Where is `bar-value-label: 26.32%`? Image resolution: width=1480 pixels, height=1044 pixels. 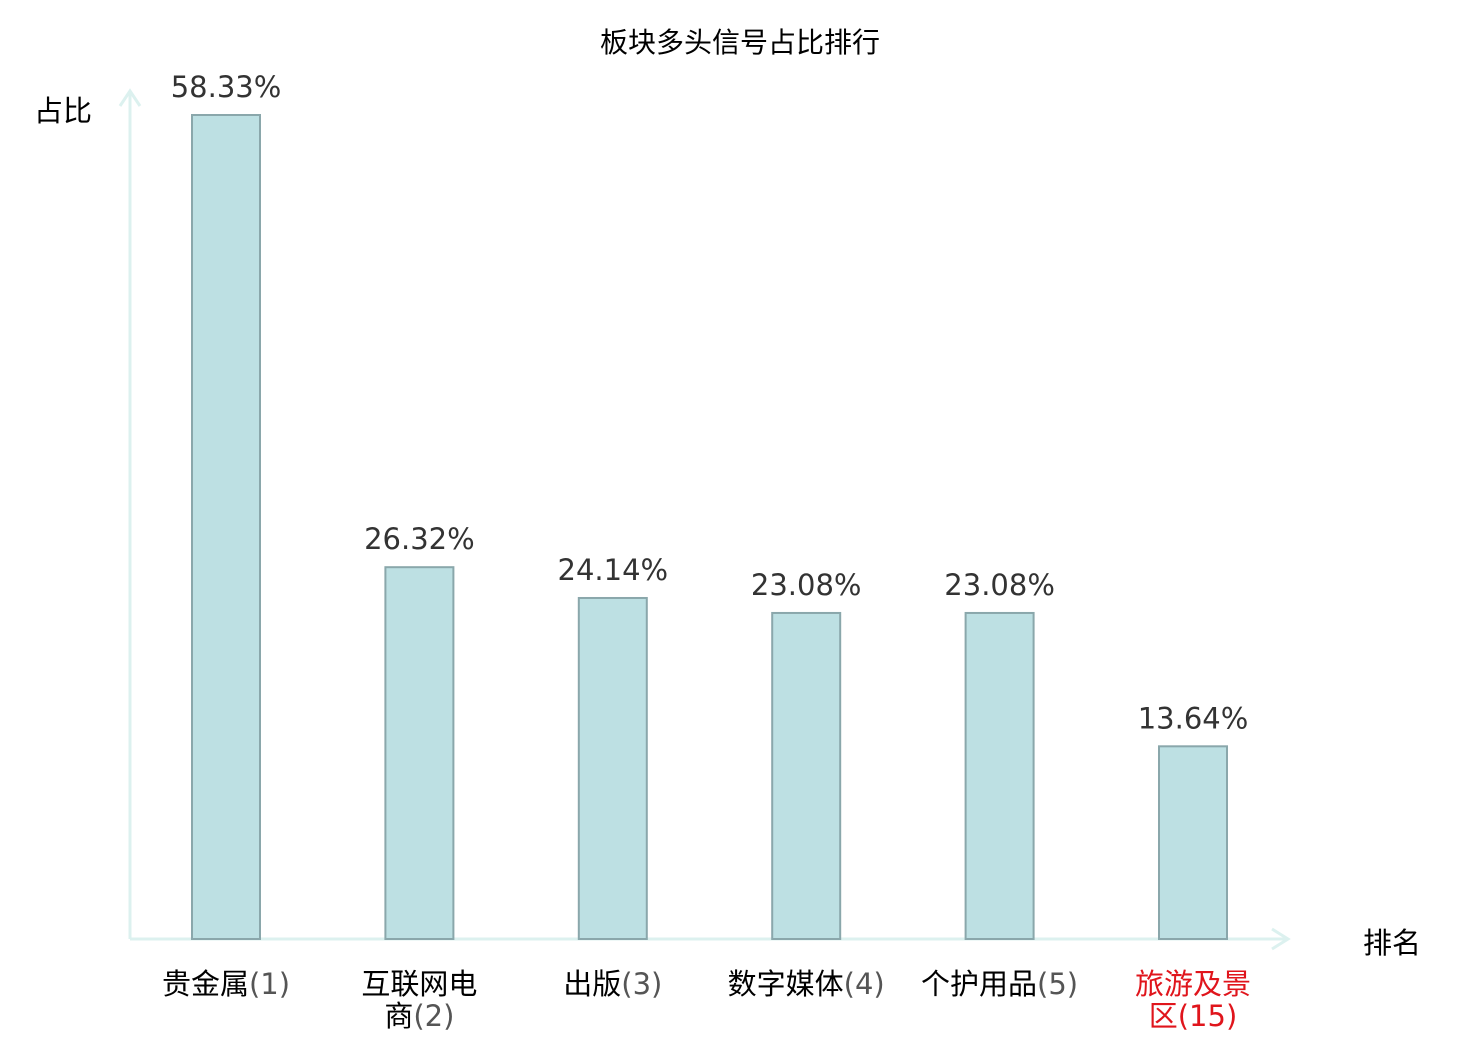 bar-value-label: 26.32% is located at coordinates (419, 539).